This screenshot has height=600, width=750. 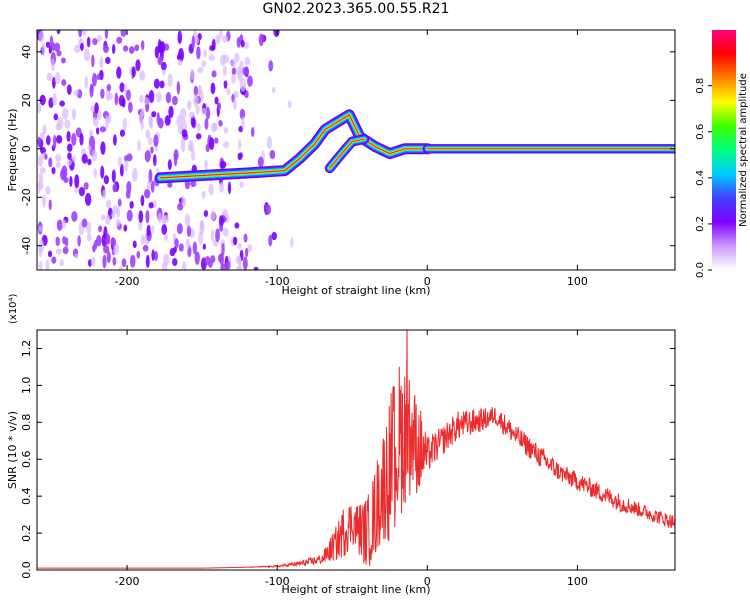 I want to click on ridge-band, so click(x=293, y=146).